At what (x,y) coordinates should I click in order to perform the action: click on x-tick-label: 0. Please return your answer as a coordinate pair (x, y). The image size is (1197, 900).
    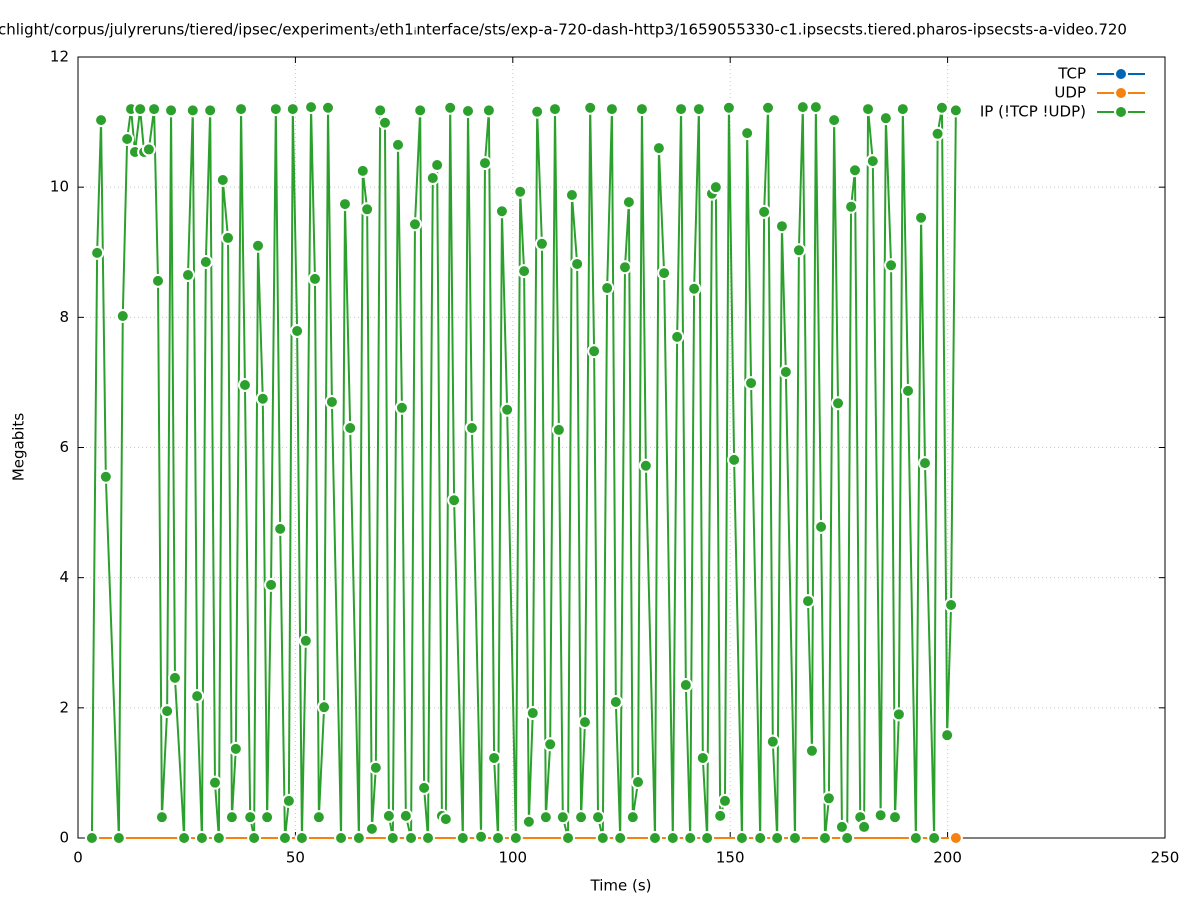
    Looking at the image, I should click on (78, 858).